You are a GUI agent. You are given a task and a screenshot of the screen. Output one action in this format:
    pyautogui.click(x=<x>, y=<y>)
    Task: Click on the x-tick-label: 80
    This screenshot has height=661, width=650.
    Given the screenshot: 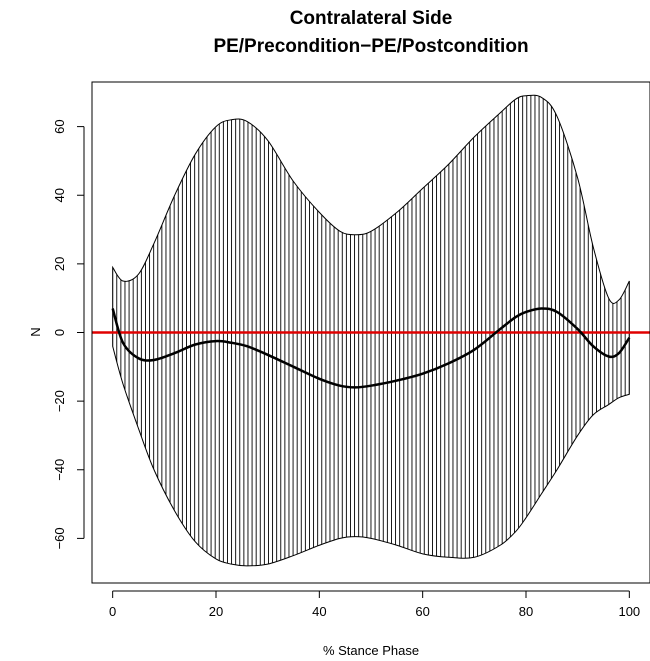 What is the action you would take?
    pyautogui.click(x=526, y=611)
    